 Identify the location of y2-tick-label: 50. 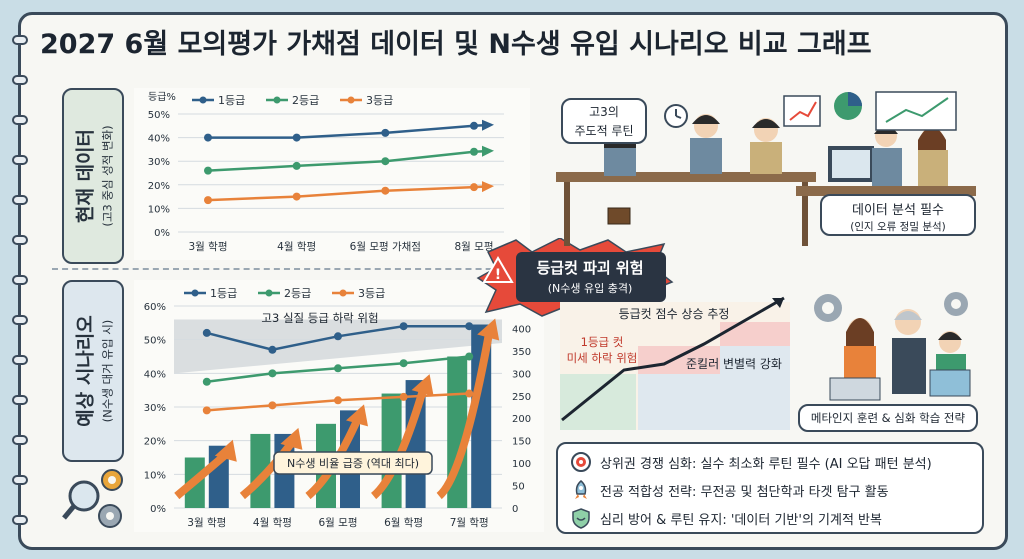
(518, 487).